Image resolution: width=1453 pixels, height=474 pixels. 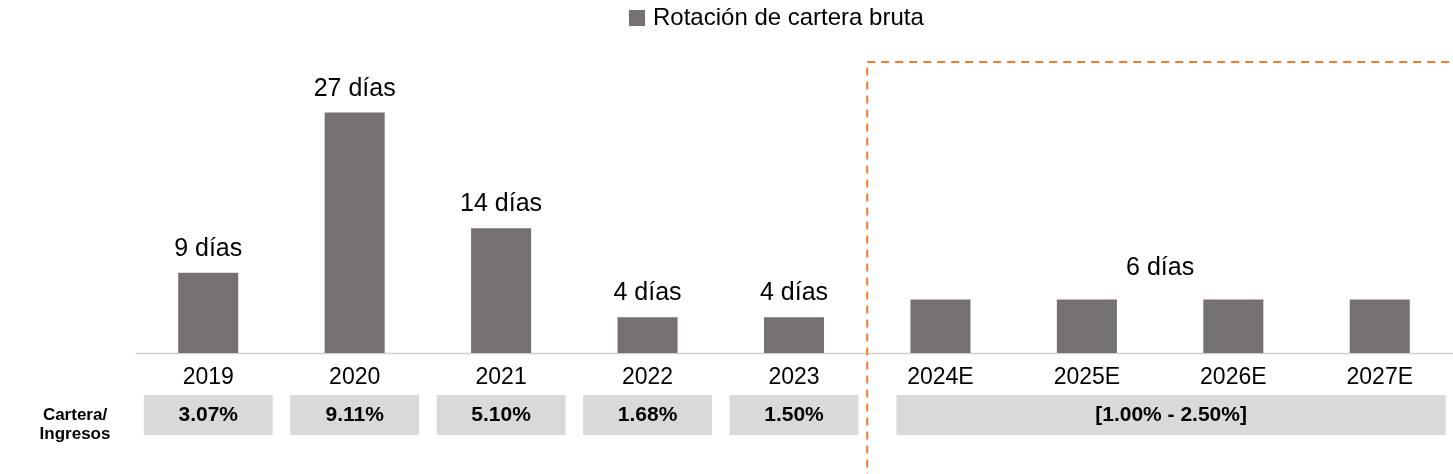 I want to click on data-label: 14 días, so click(x=501, y=202).